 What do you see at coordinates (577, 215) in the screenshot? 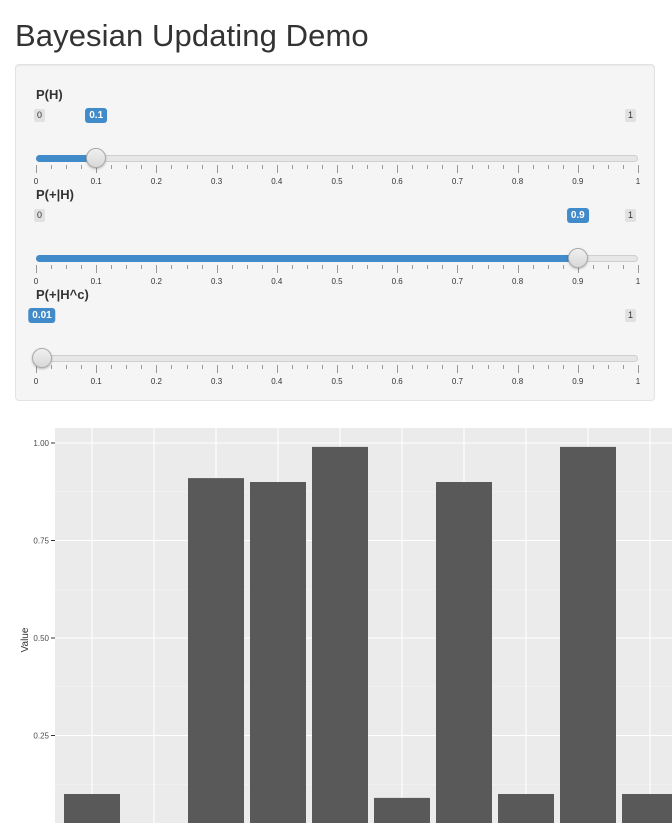
I see `slider-value-badge: 0.9` at bounding box center [577, 215].